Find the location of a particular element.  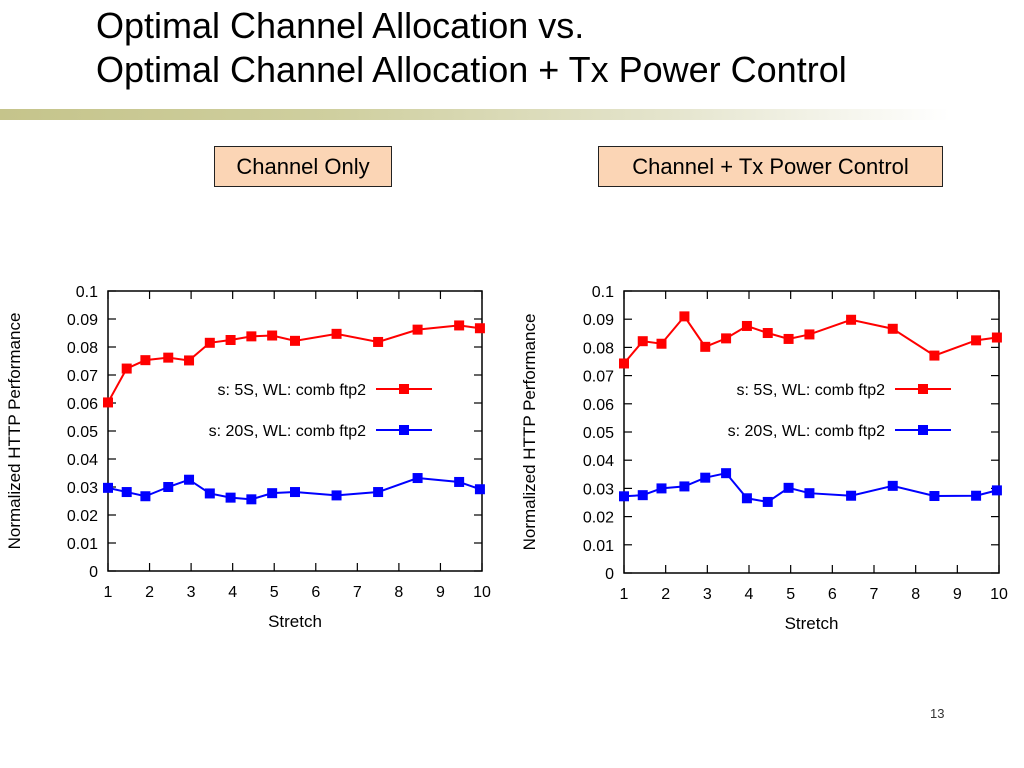

c1-y-tick-label: 0.01 is located at coordinates (598, 546).